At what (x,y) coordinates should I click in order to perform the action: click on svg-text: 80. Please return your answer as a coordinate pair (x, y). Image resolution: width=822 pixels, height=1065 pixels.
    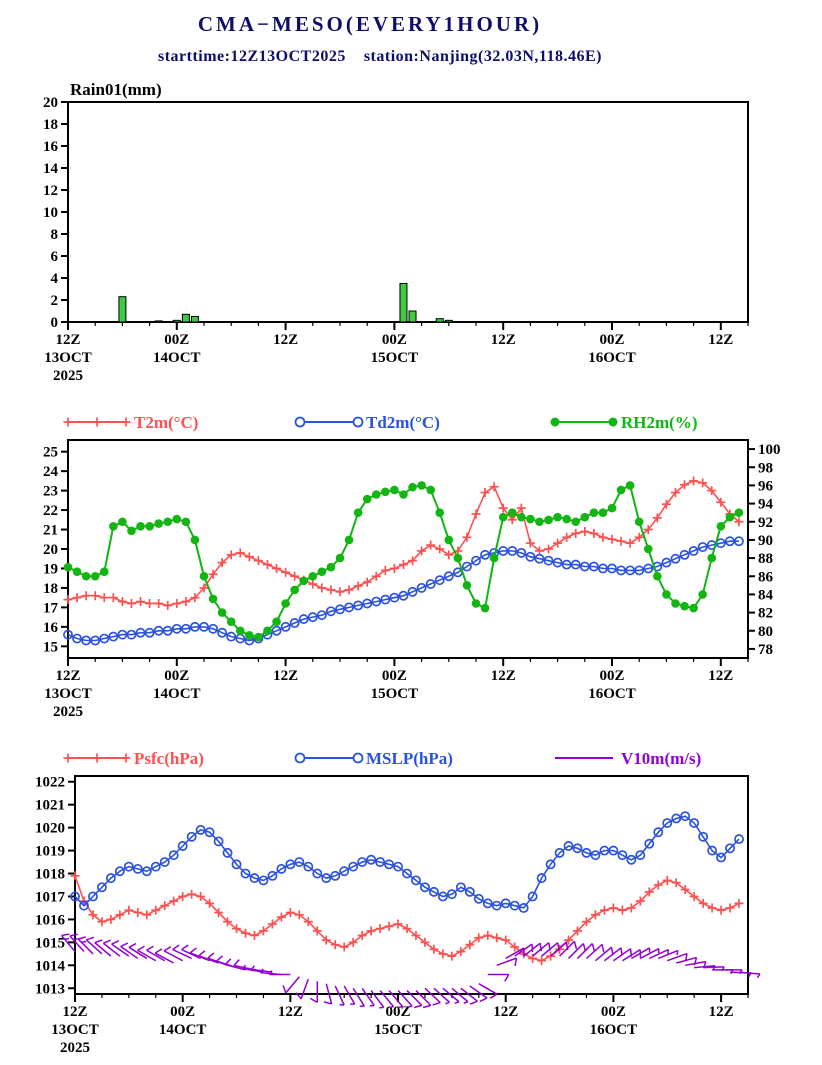
    Looking at the image, I should click on (765, 632).